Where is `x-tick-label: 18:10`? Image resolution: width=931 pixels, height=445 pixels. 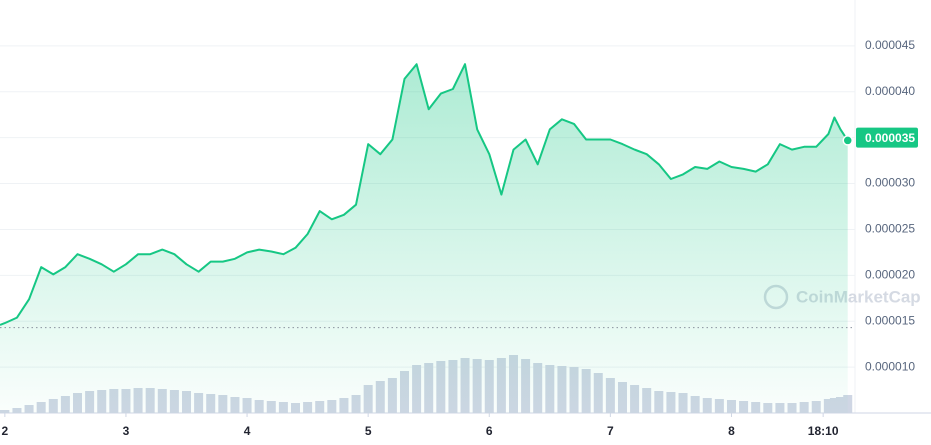
x-tick-label: 18:10 is located at coordinates (823, 431).